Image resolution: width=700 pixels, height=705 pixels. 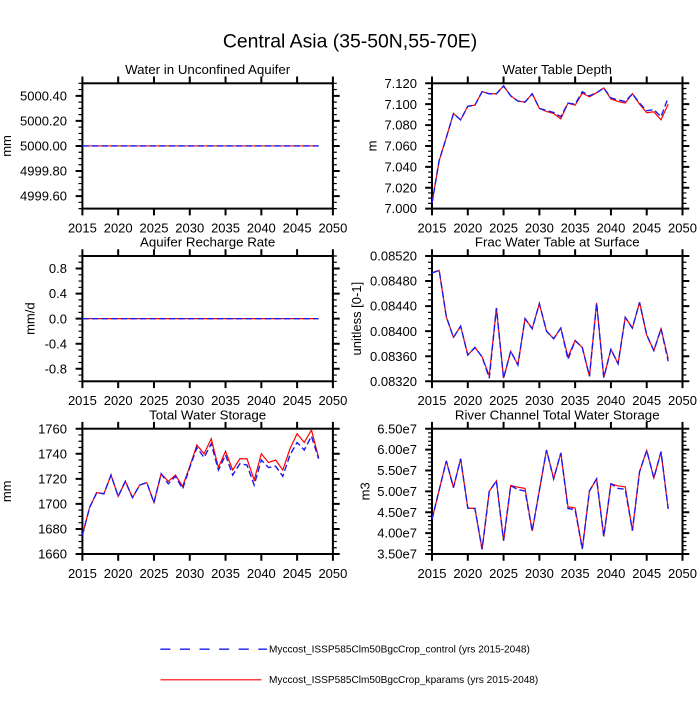 I want to click on svg-text: 4.00e7, so click(x=397, y=533).